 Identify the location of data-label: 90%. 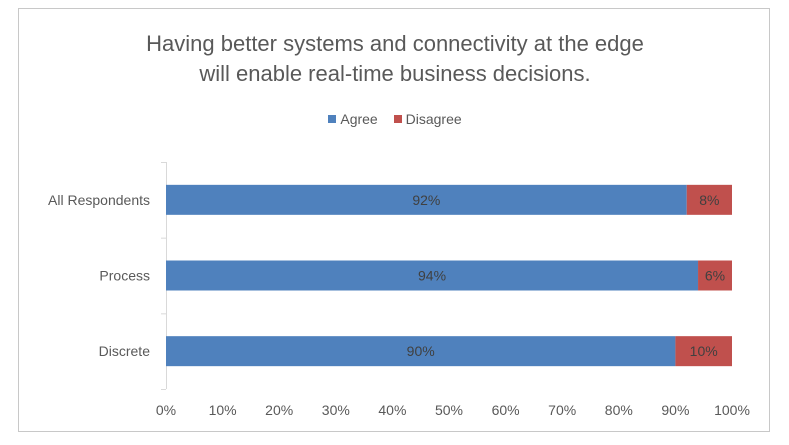
(421, 351).